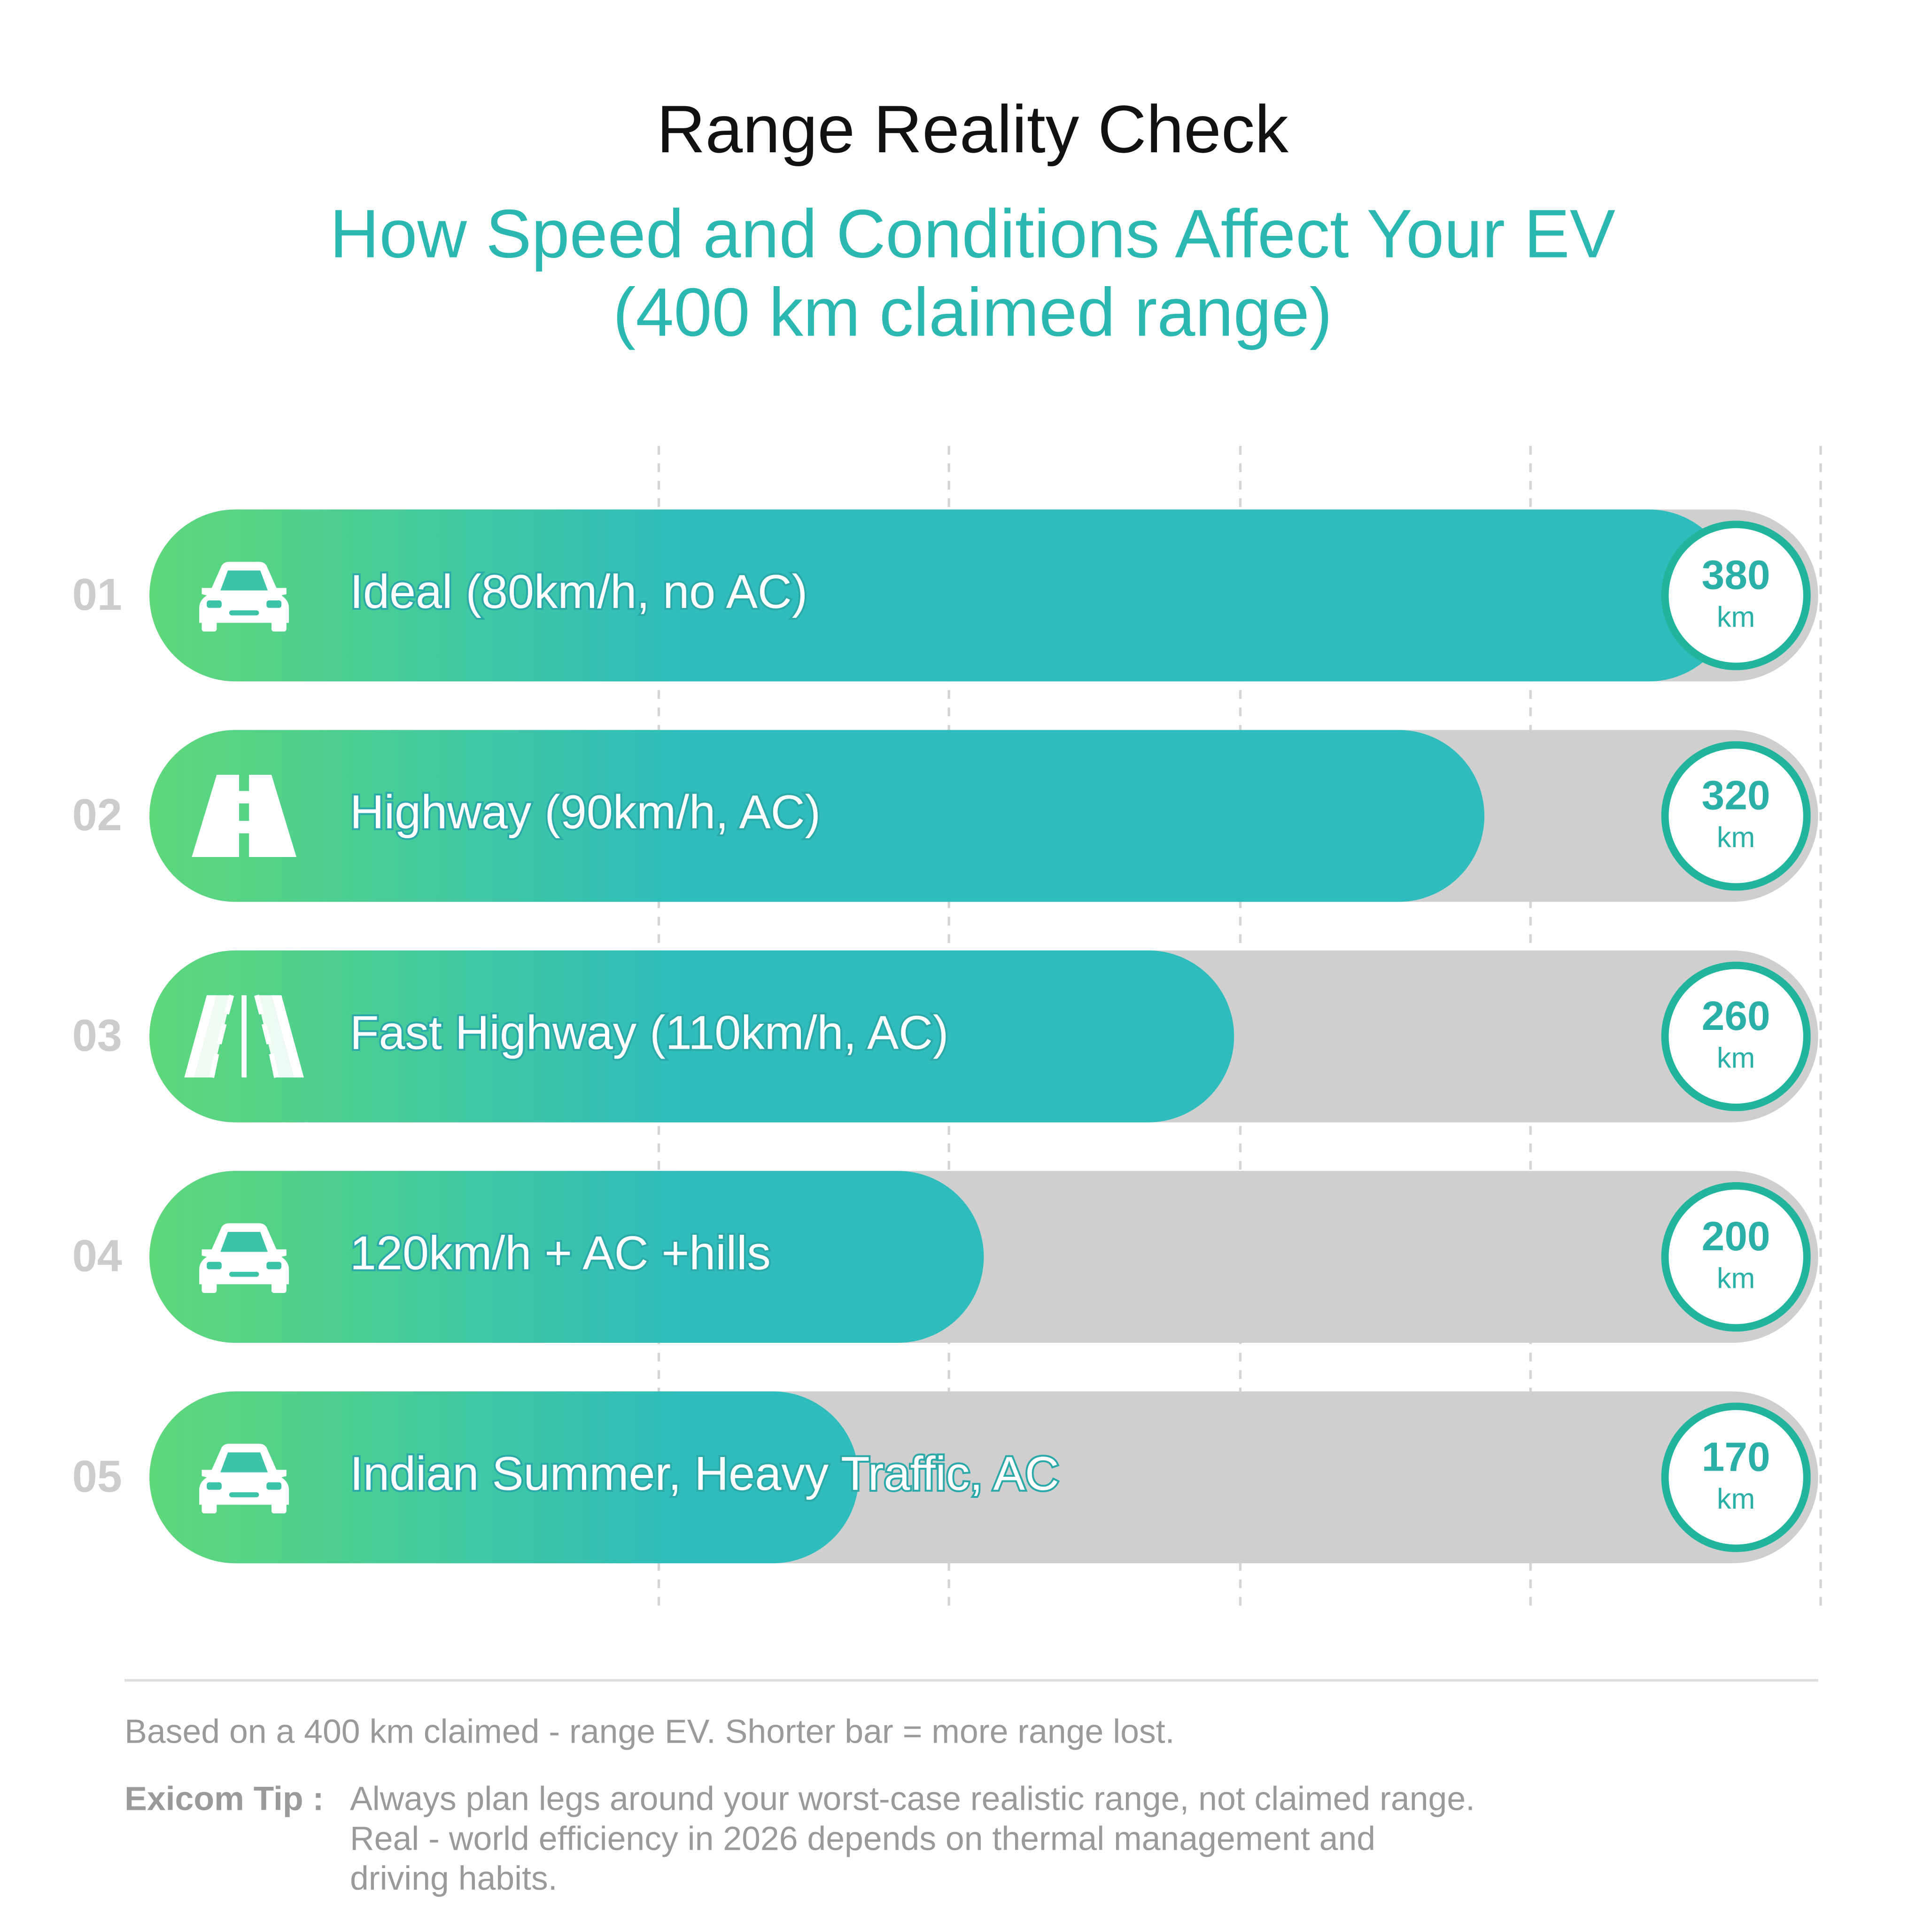 The image size is (1924, 1932). Describe the element at coordinates (585, 812) in the screenshot. I see `category-label: Highway (90km/h, AC)` at that location.